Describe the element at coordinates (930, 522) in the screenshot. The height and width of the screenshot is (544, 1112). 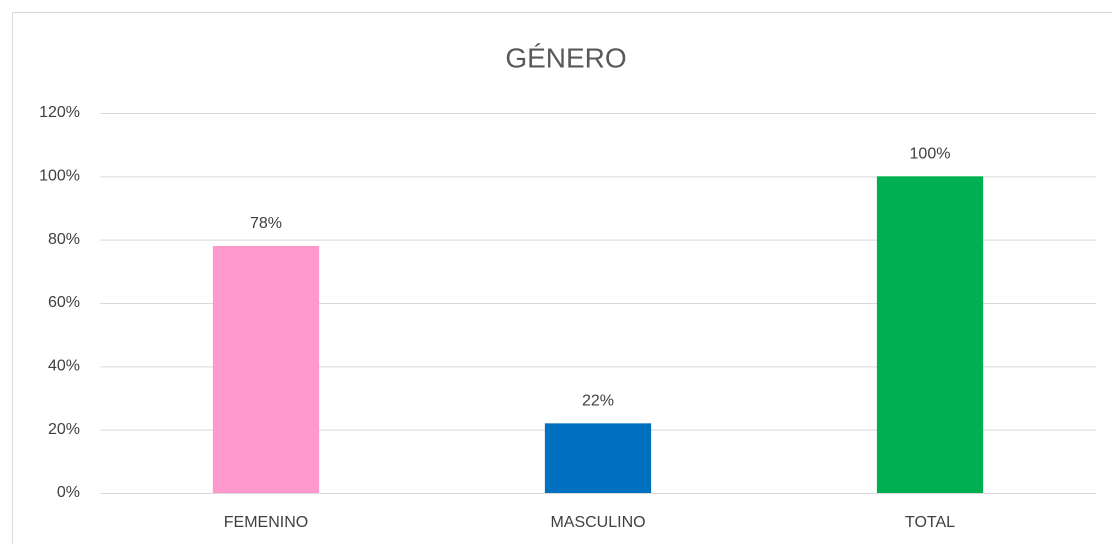
I see `x-tick-label: TOTAL` at that location.